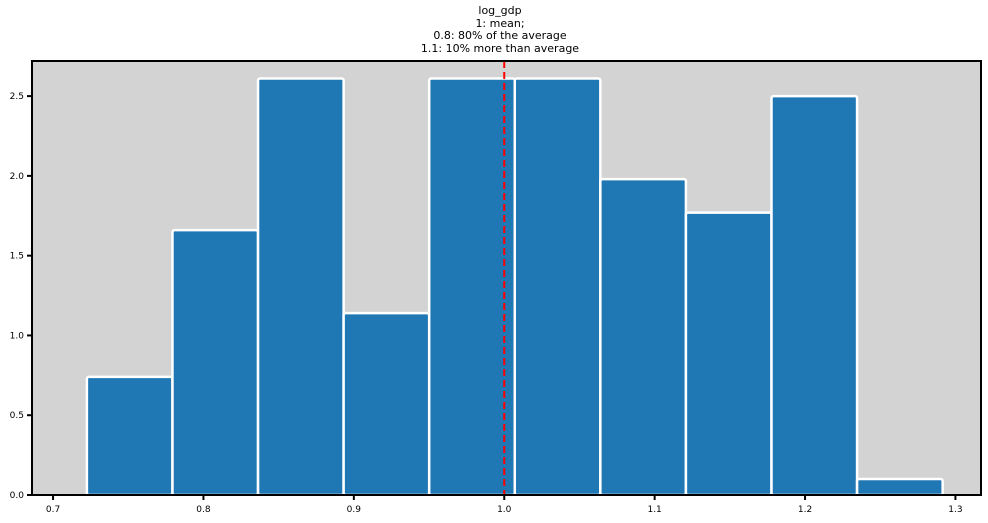  What do you see at coordinates (203, 510) in the screenshot?
I see `x-tick-label: 0.8` at bounding box center [203, 510].